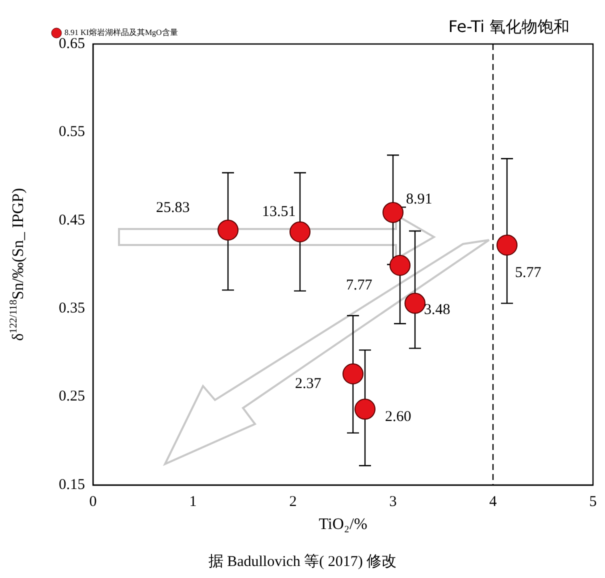 Image resolution: width=605 pixels, height=578 pixels. What do you see at coordinates (121, 33) in the screenshot?
I see `legend-label: 8.91 KI熔岩湖样品及其MgO含量` at bounding box center [121, 33].